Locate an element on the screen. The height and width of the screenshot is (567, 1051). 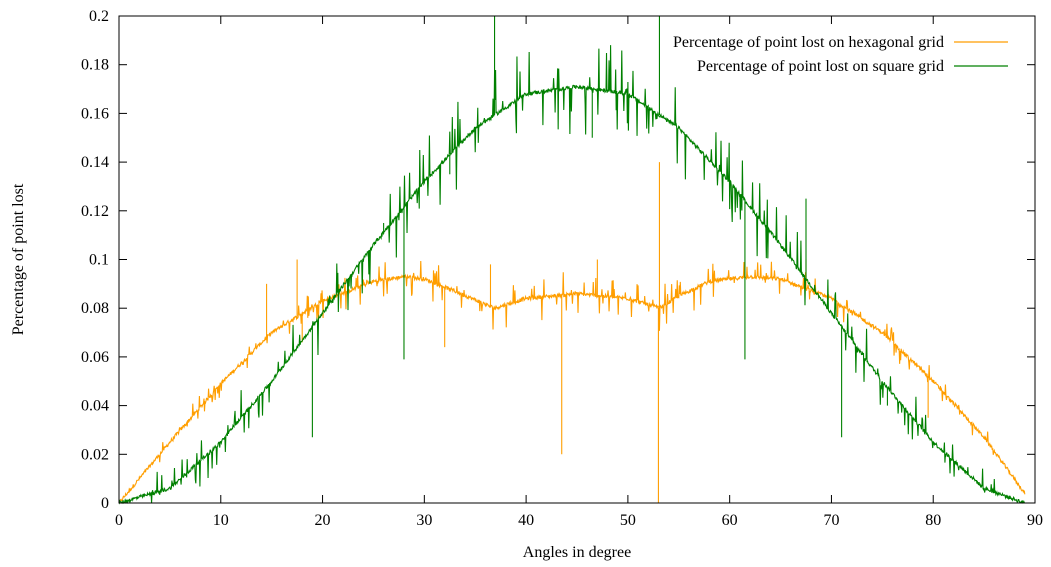
y-tick-label: 0.08 is located at coordinates (95, 308).